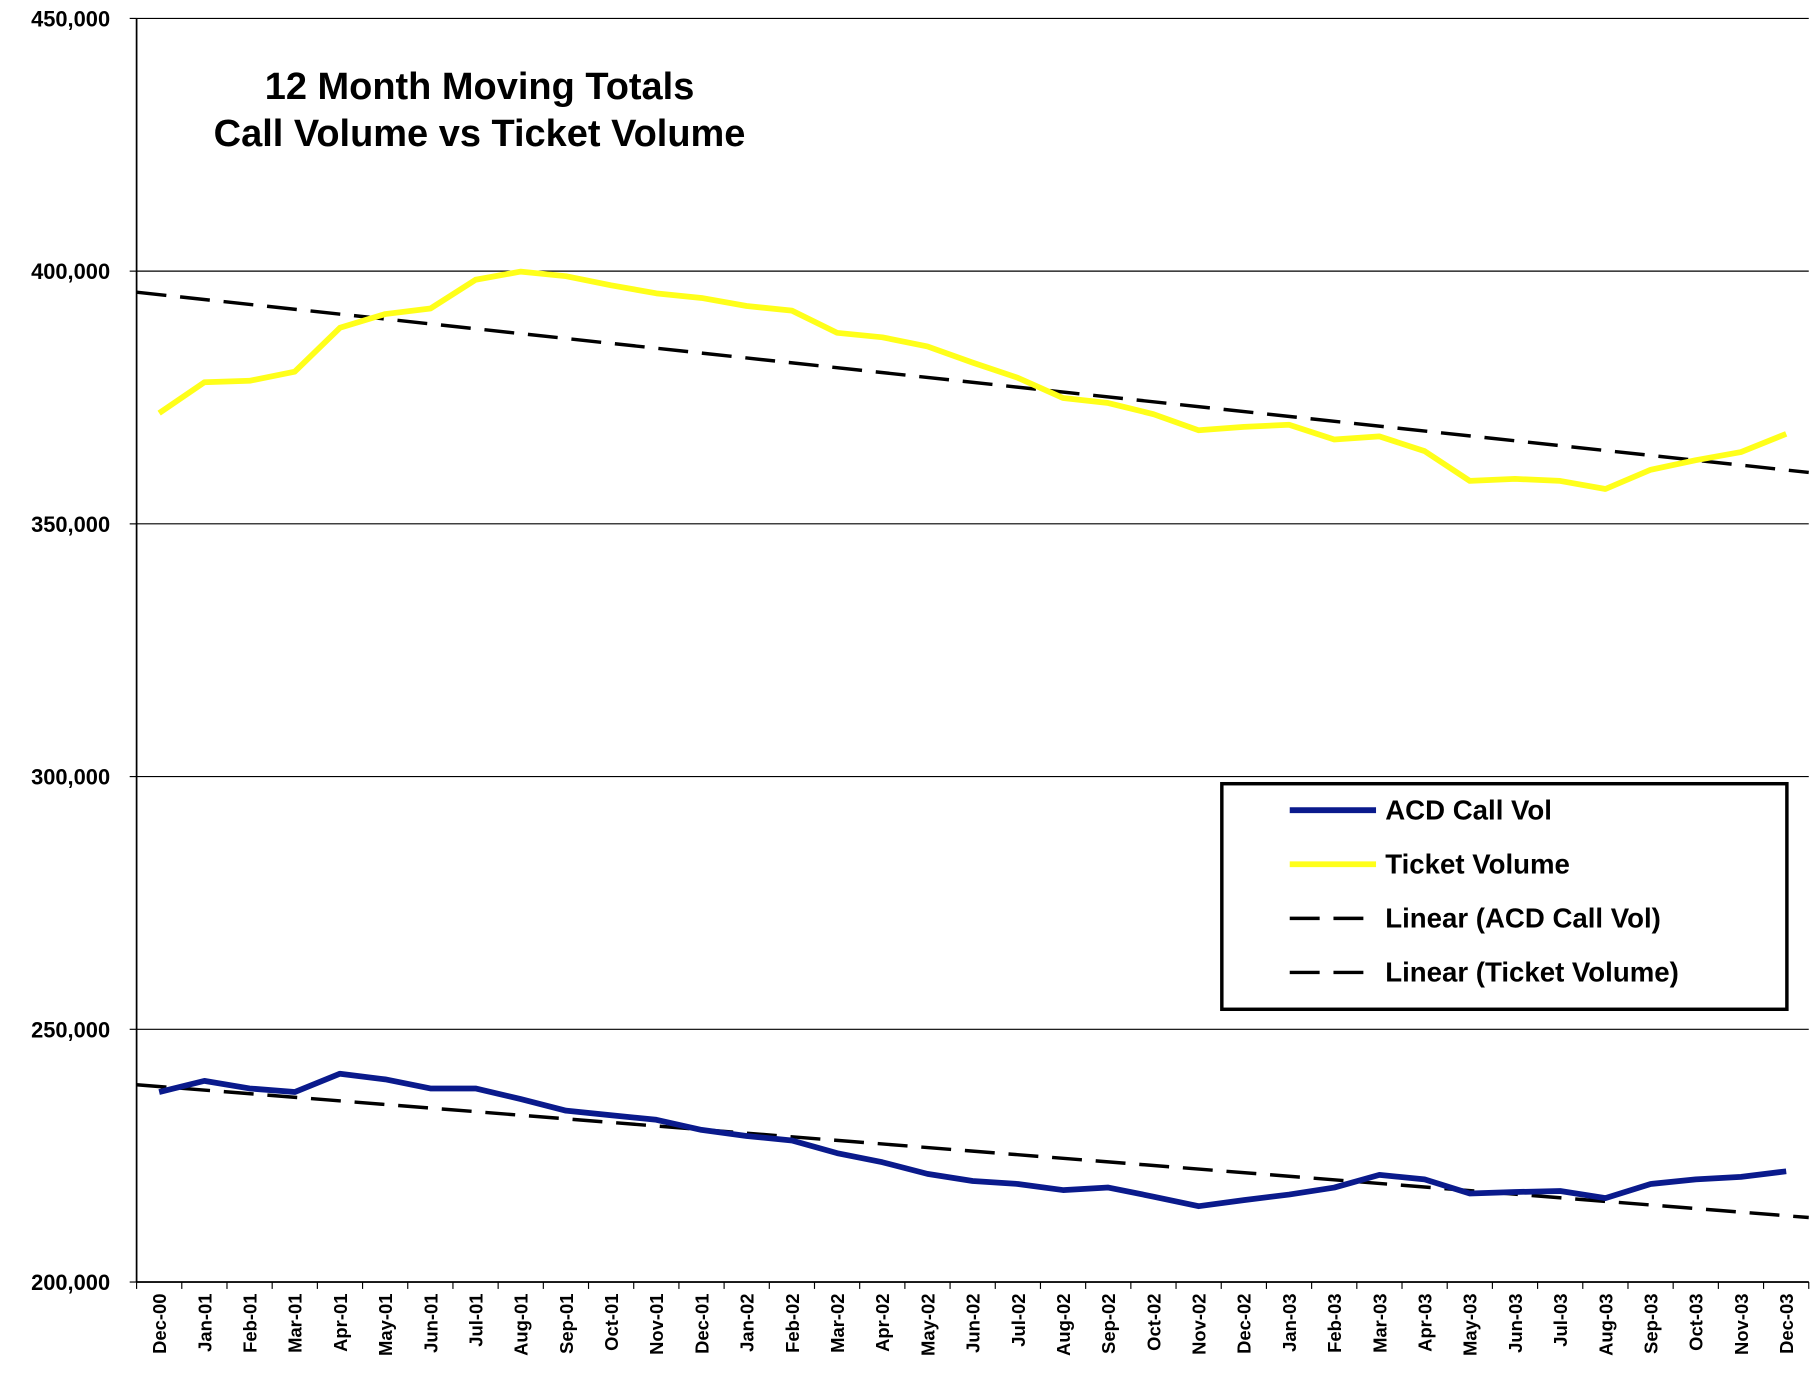 This screenshot has height=1381, width=1813. Describe the element at coordinates (70, 271) in the screenshot. I see `y-tick-label: 400,000` at that location.